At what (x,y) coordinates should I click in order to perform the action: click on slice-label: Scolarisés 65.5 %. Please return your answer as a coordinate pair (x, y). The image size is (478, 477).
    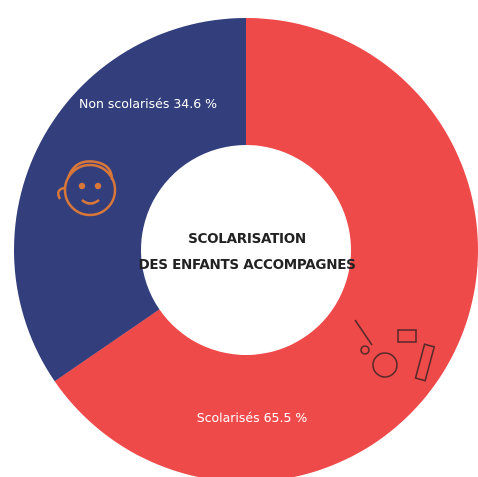
    Looking at the image, I should click on (252, 417).